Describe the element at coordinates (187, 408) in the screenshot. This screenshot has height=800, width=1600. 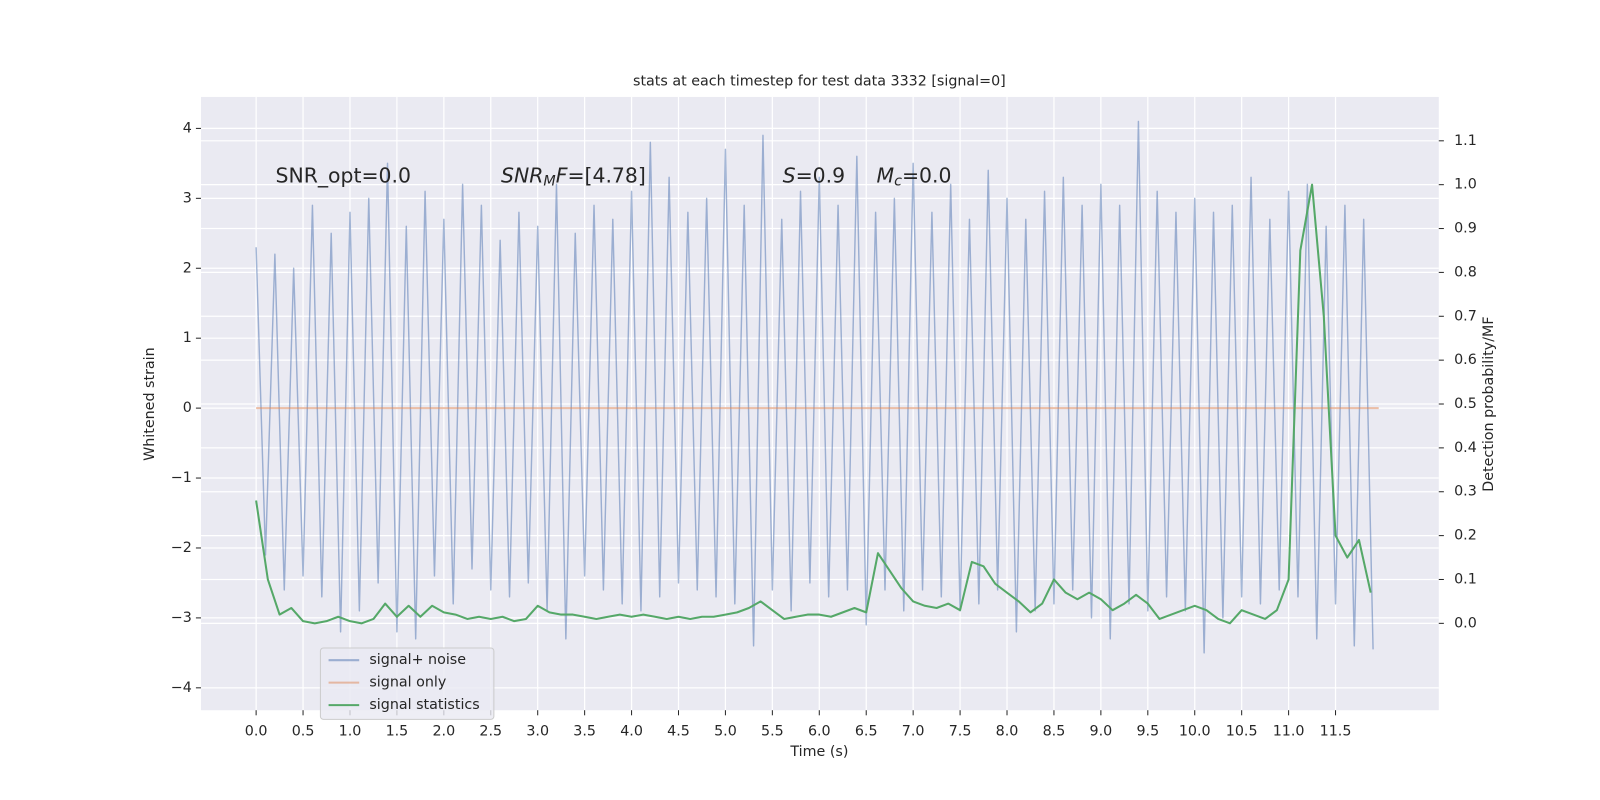
I see `y-tick-label: 0` at that location.